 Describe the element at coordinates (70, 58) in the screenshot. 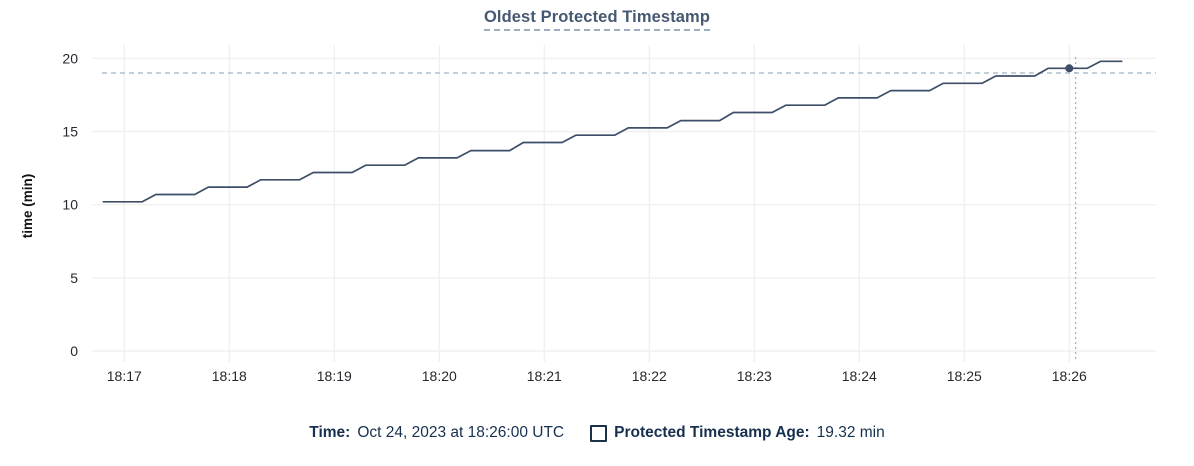

I see `y-tick-label: 20` at that location.